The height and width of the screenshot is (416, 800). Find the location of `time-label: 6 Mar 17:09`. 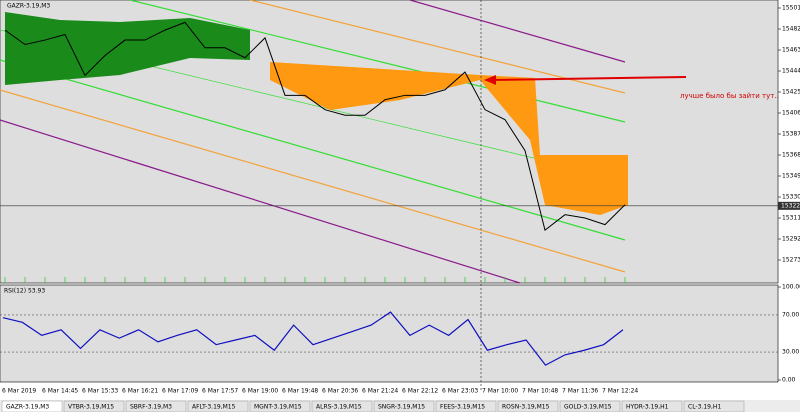

time-label: 6 Mar 17:09 is located at coordinates (180, 391).